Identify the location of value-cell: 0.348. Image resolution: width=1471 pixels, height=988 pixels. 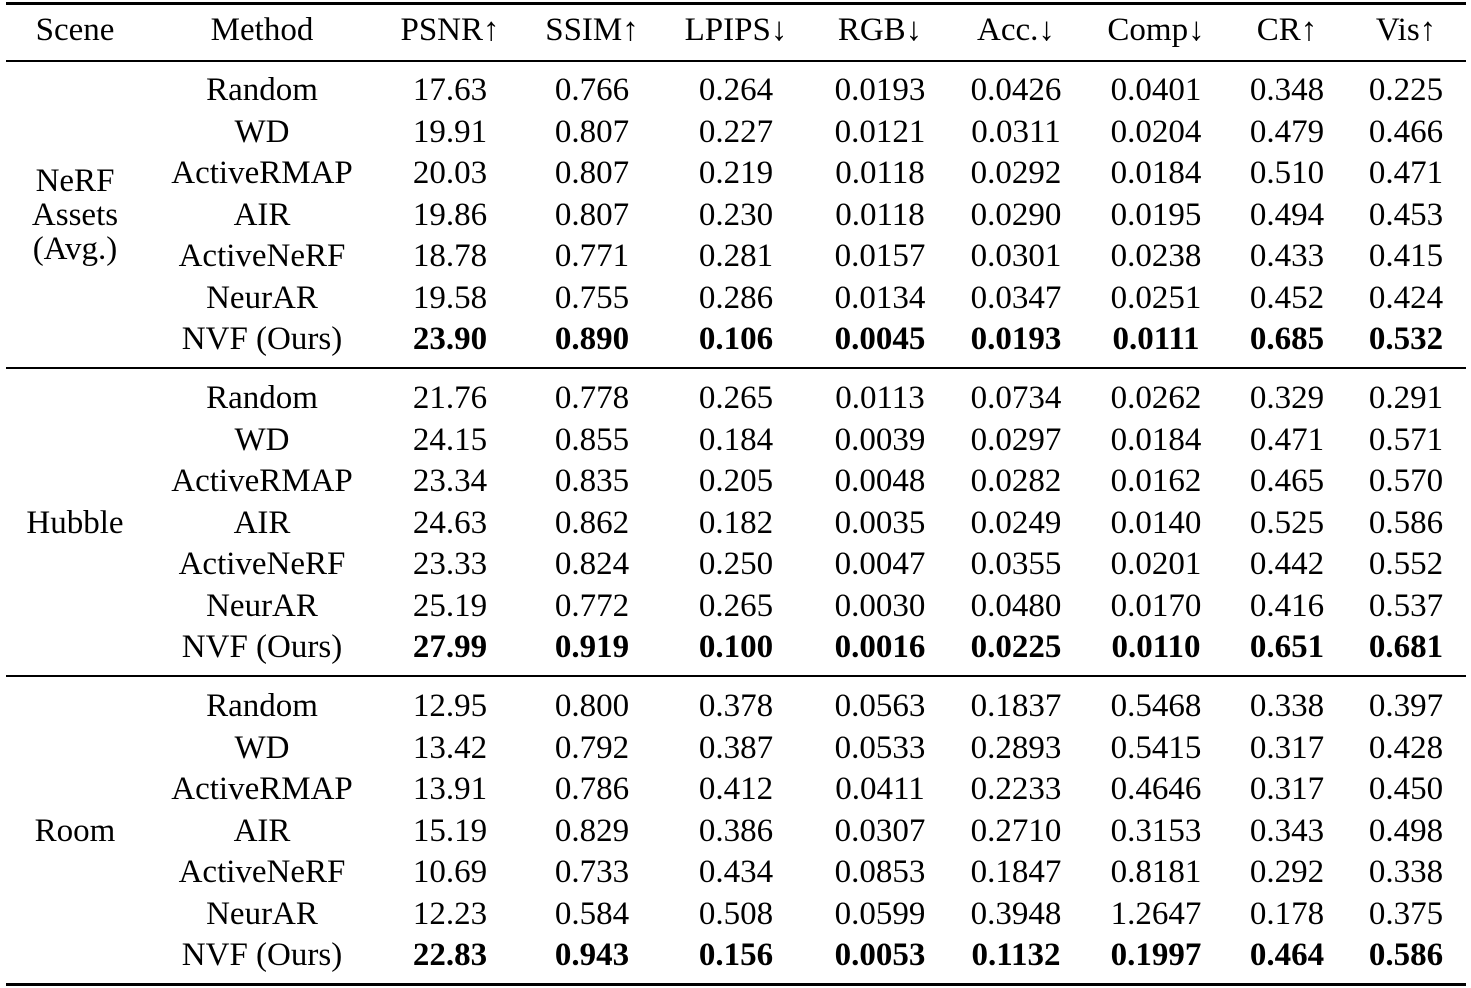
(1287, 90).